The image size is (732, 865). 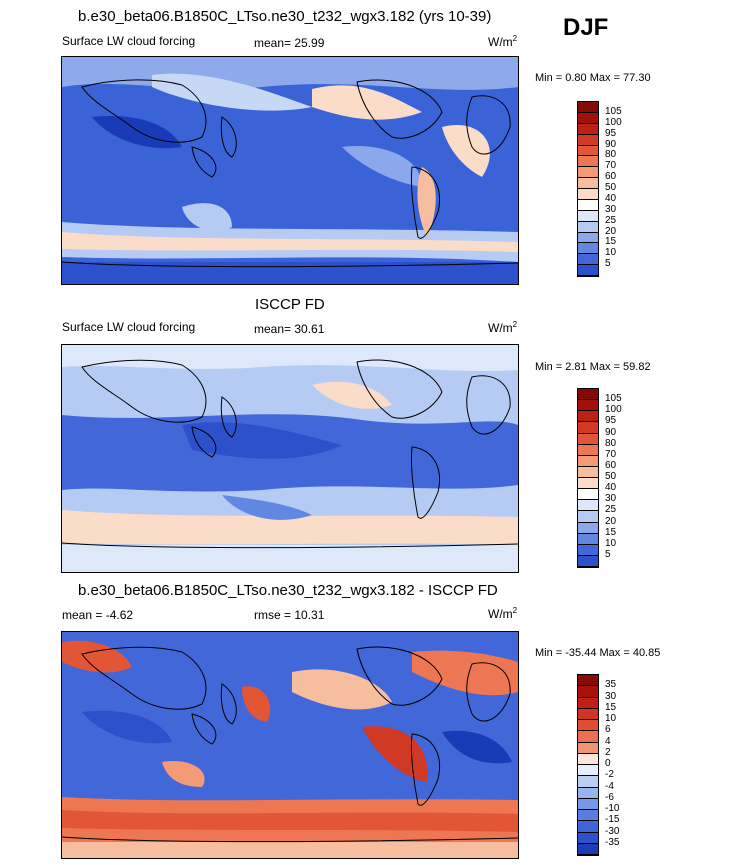 I want to click on colorbar-tick-label: 5, so click(x=608, y=264).